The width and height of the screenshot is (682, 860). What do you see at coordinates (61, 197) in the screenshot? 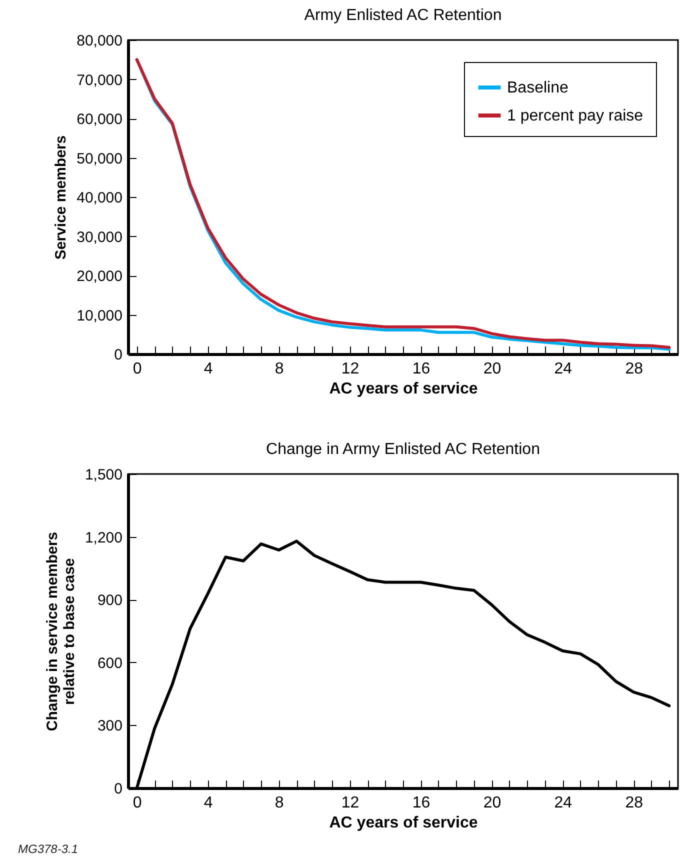
I see `y-axis-title: Service members` at bounding box center [61, 197].